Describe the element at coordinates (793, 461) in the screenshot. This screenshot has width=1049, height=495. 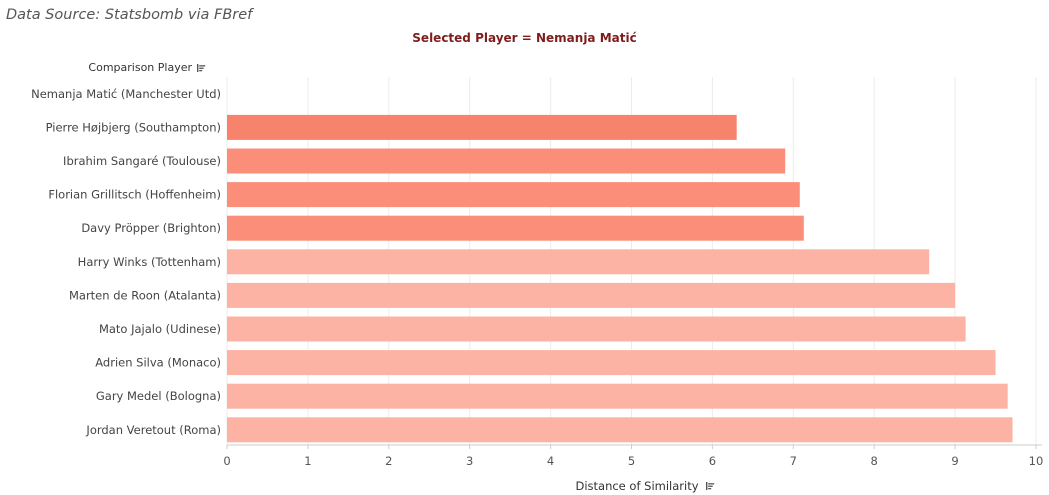
I see `x-tick-label: 7` at that location.